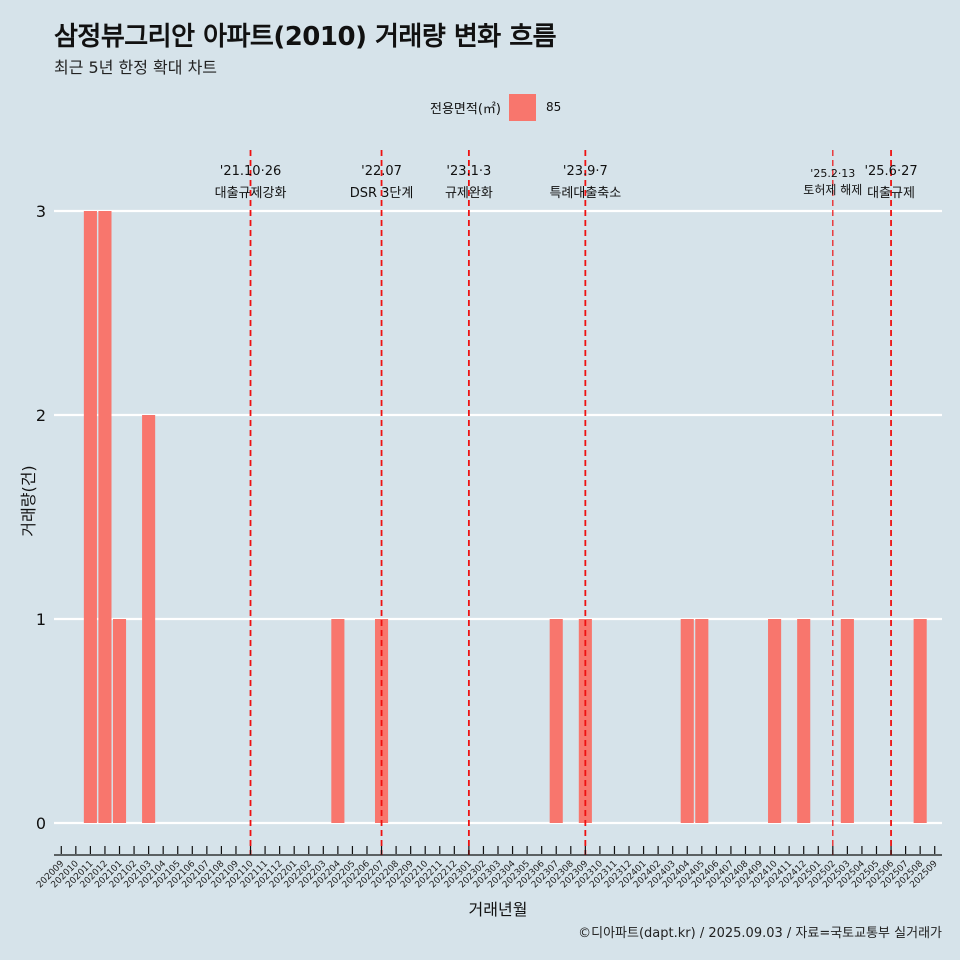 Image resolution: width=960 pixels, height=960 pixels. I want to click on event-label-202110: 대출규제강화, so click(251, 193).